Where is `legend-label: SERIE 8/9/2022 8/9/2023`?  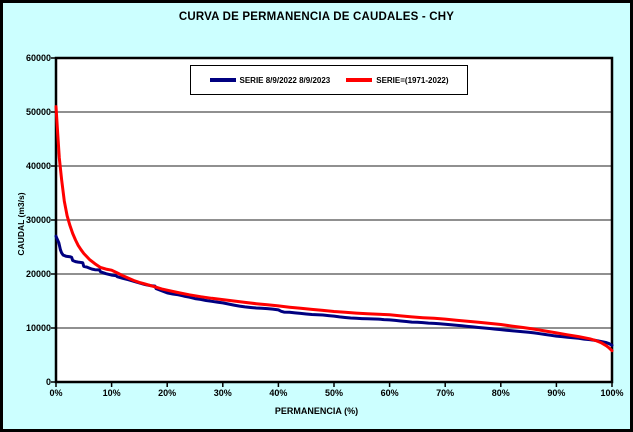
legend-label: SERIE 8/9/2022 8/9/2023 is located at coordinates (285, 80).